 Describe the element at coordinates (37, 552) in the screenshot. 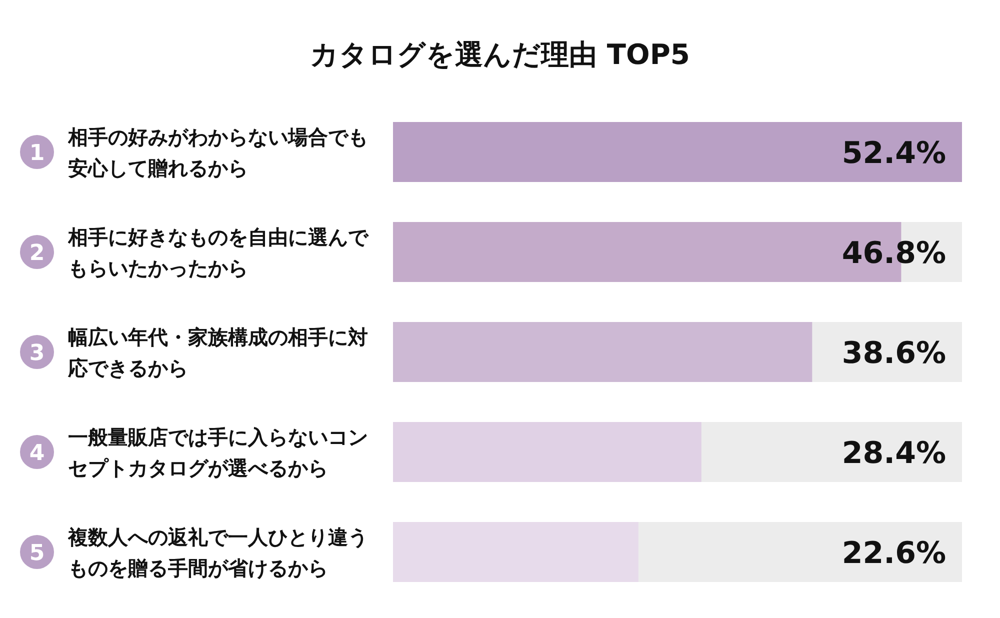

I see `circle-icon: 5` at that location.